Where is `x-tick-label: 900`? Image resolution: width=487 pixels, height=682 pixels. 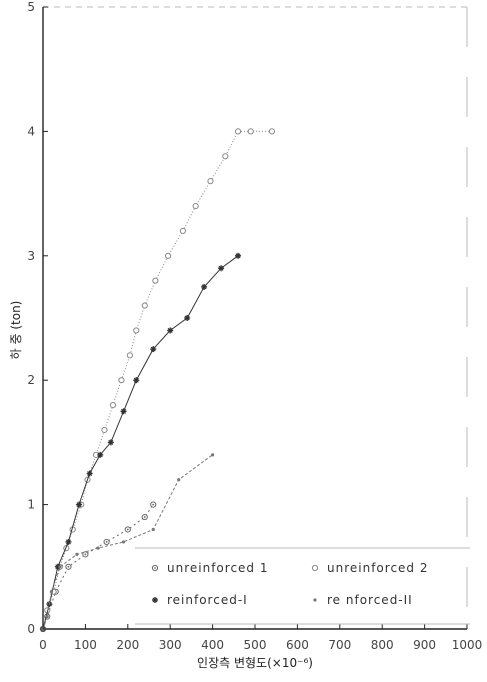
x-tick-label: 900 is located at coordinates (424, 645).